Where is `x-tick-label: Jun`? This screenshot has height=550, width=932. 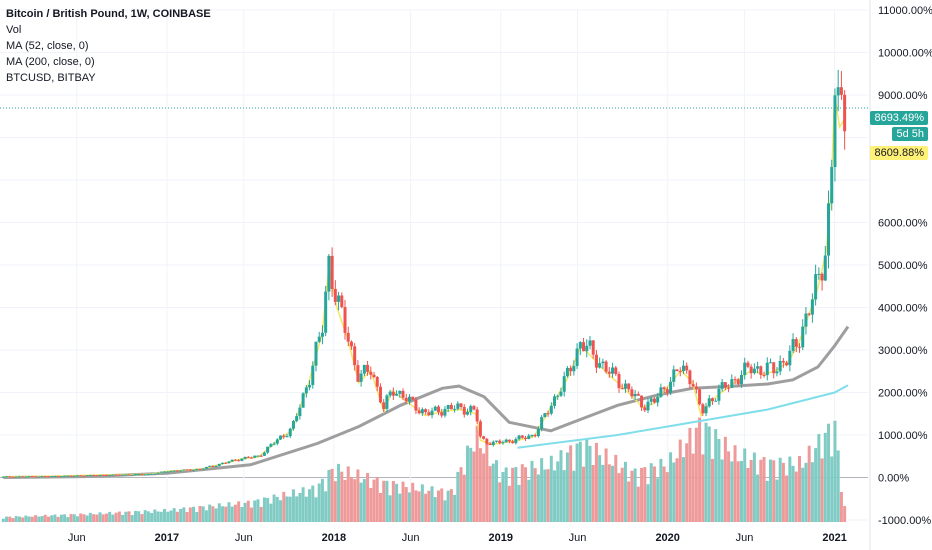 x-tick-label: Jun is located at coordinates (411, 538).